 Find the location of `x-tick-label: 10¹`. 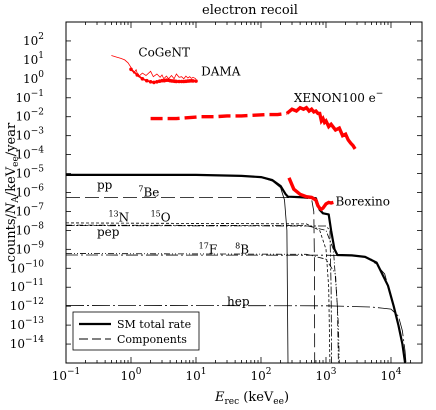

x-tick-label: 10¹ is located at coordinates (195, 375).